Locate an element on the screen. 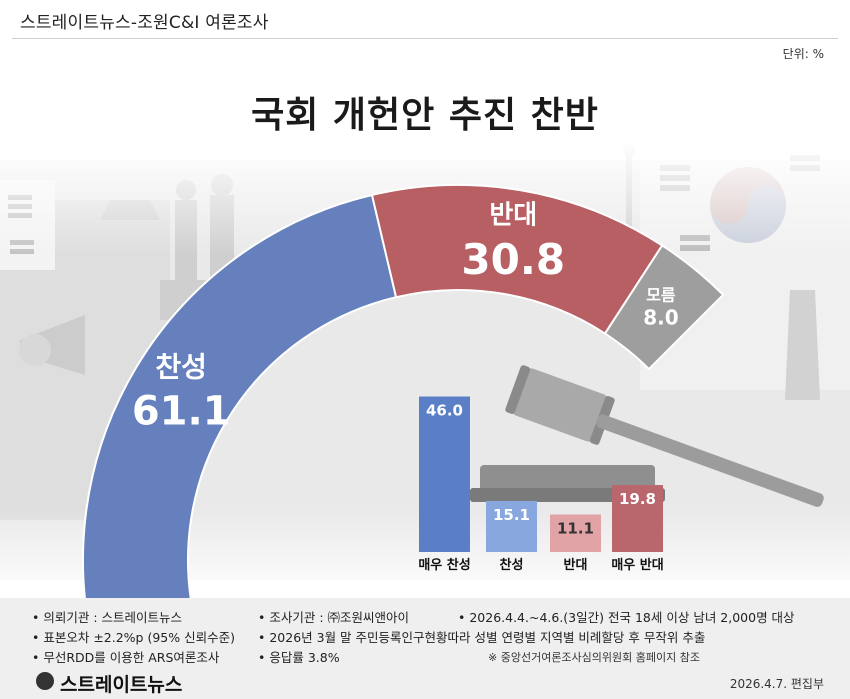 Image resolution: width=850 pixels, height=699 pixels. bar-value-0: 46.0 is located at coordinates (444, 411).